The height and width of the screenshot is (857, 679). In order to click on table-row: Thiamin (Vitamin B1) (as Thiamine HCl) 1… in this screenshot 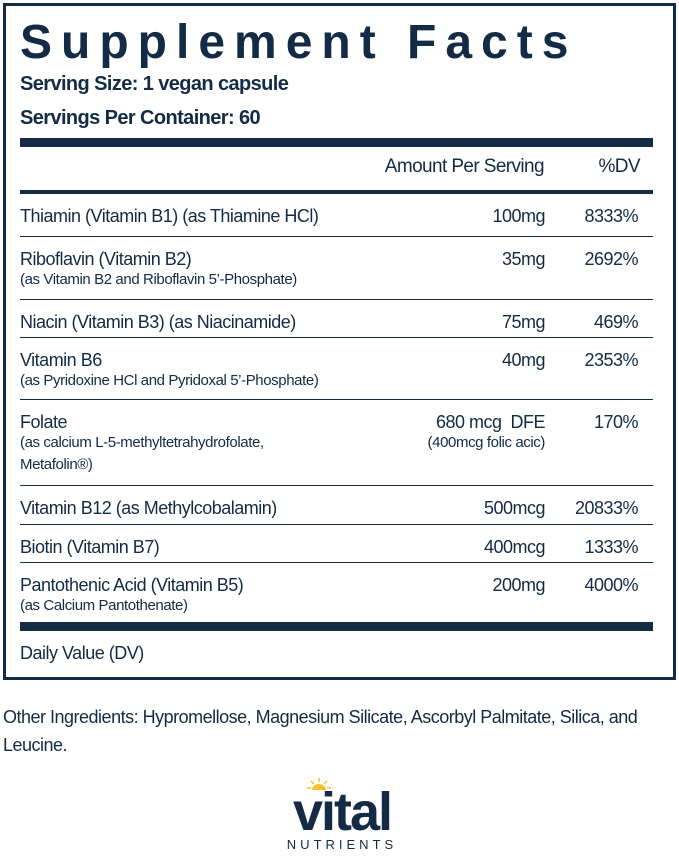, I will do `click(336, 215)`.